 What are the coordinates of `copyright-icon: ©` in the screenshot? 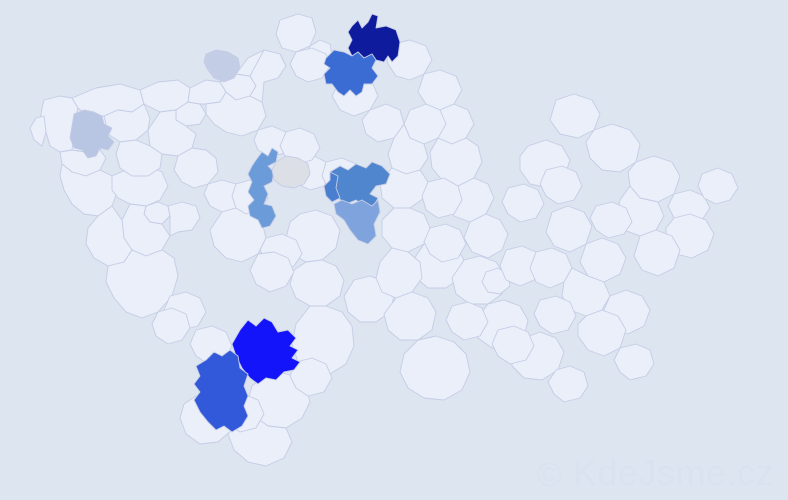 It's located at (549, 475).